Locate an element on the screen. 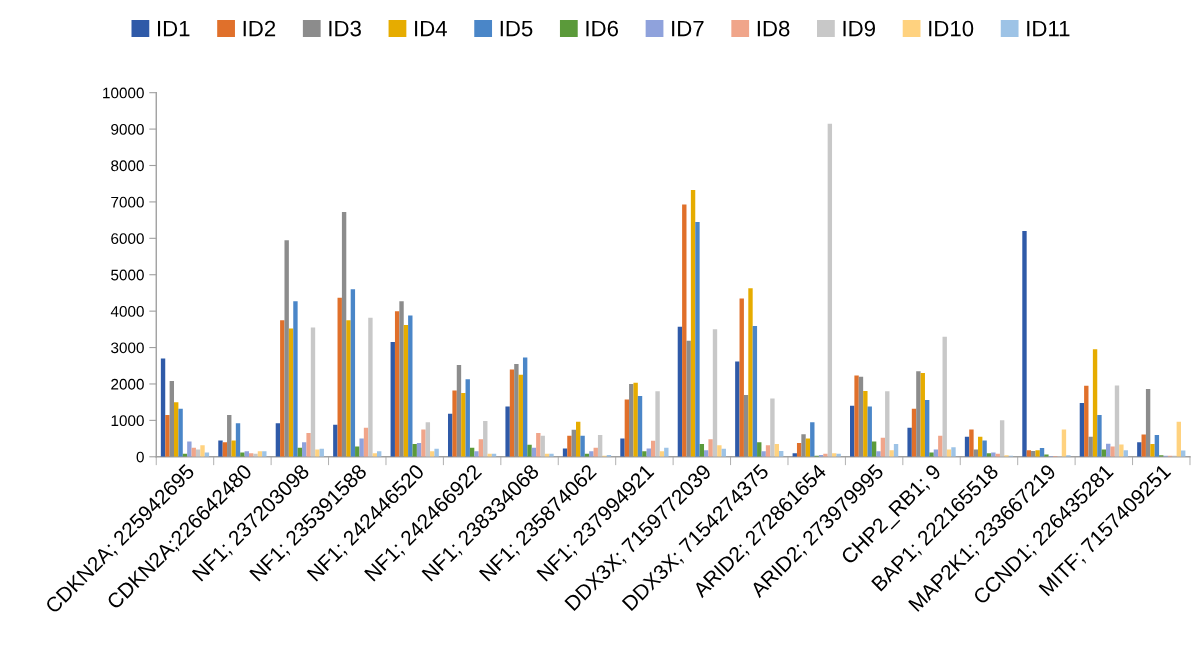  legend-label: ID1 is located at coordinates (173, 28).